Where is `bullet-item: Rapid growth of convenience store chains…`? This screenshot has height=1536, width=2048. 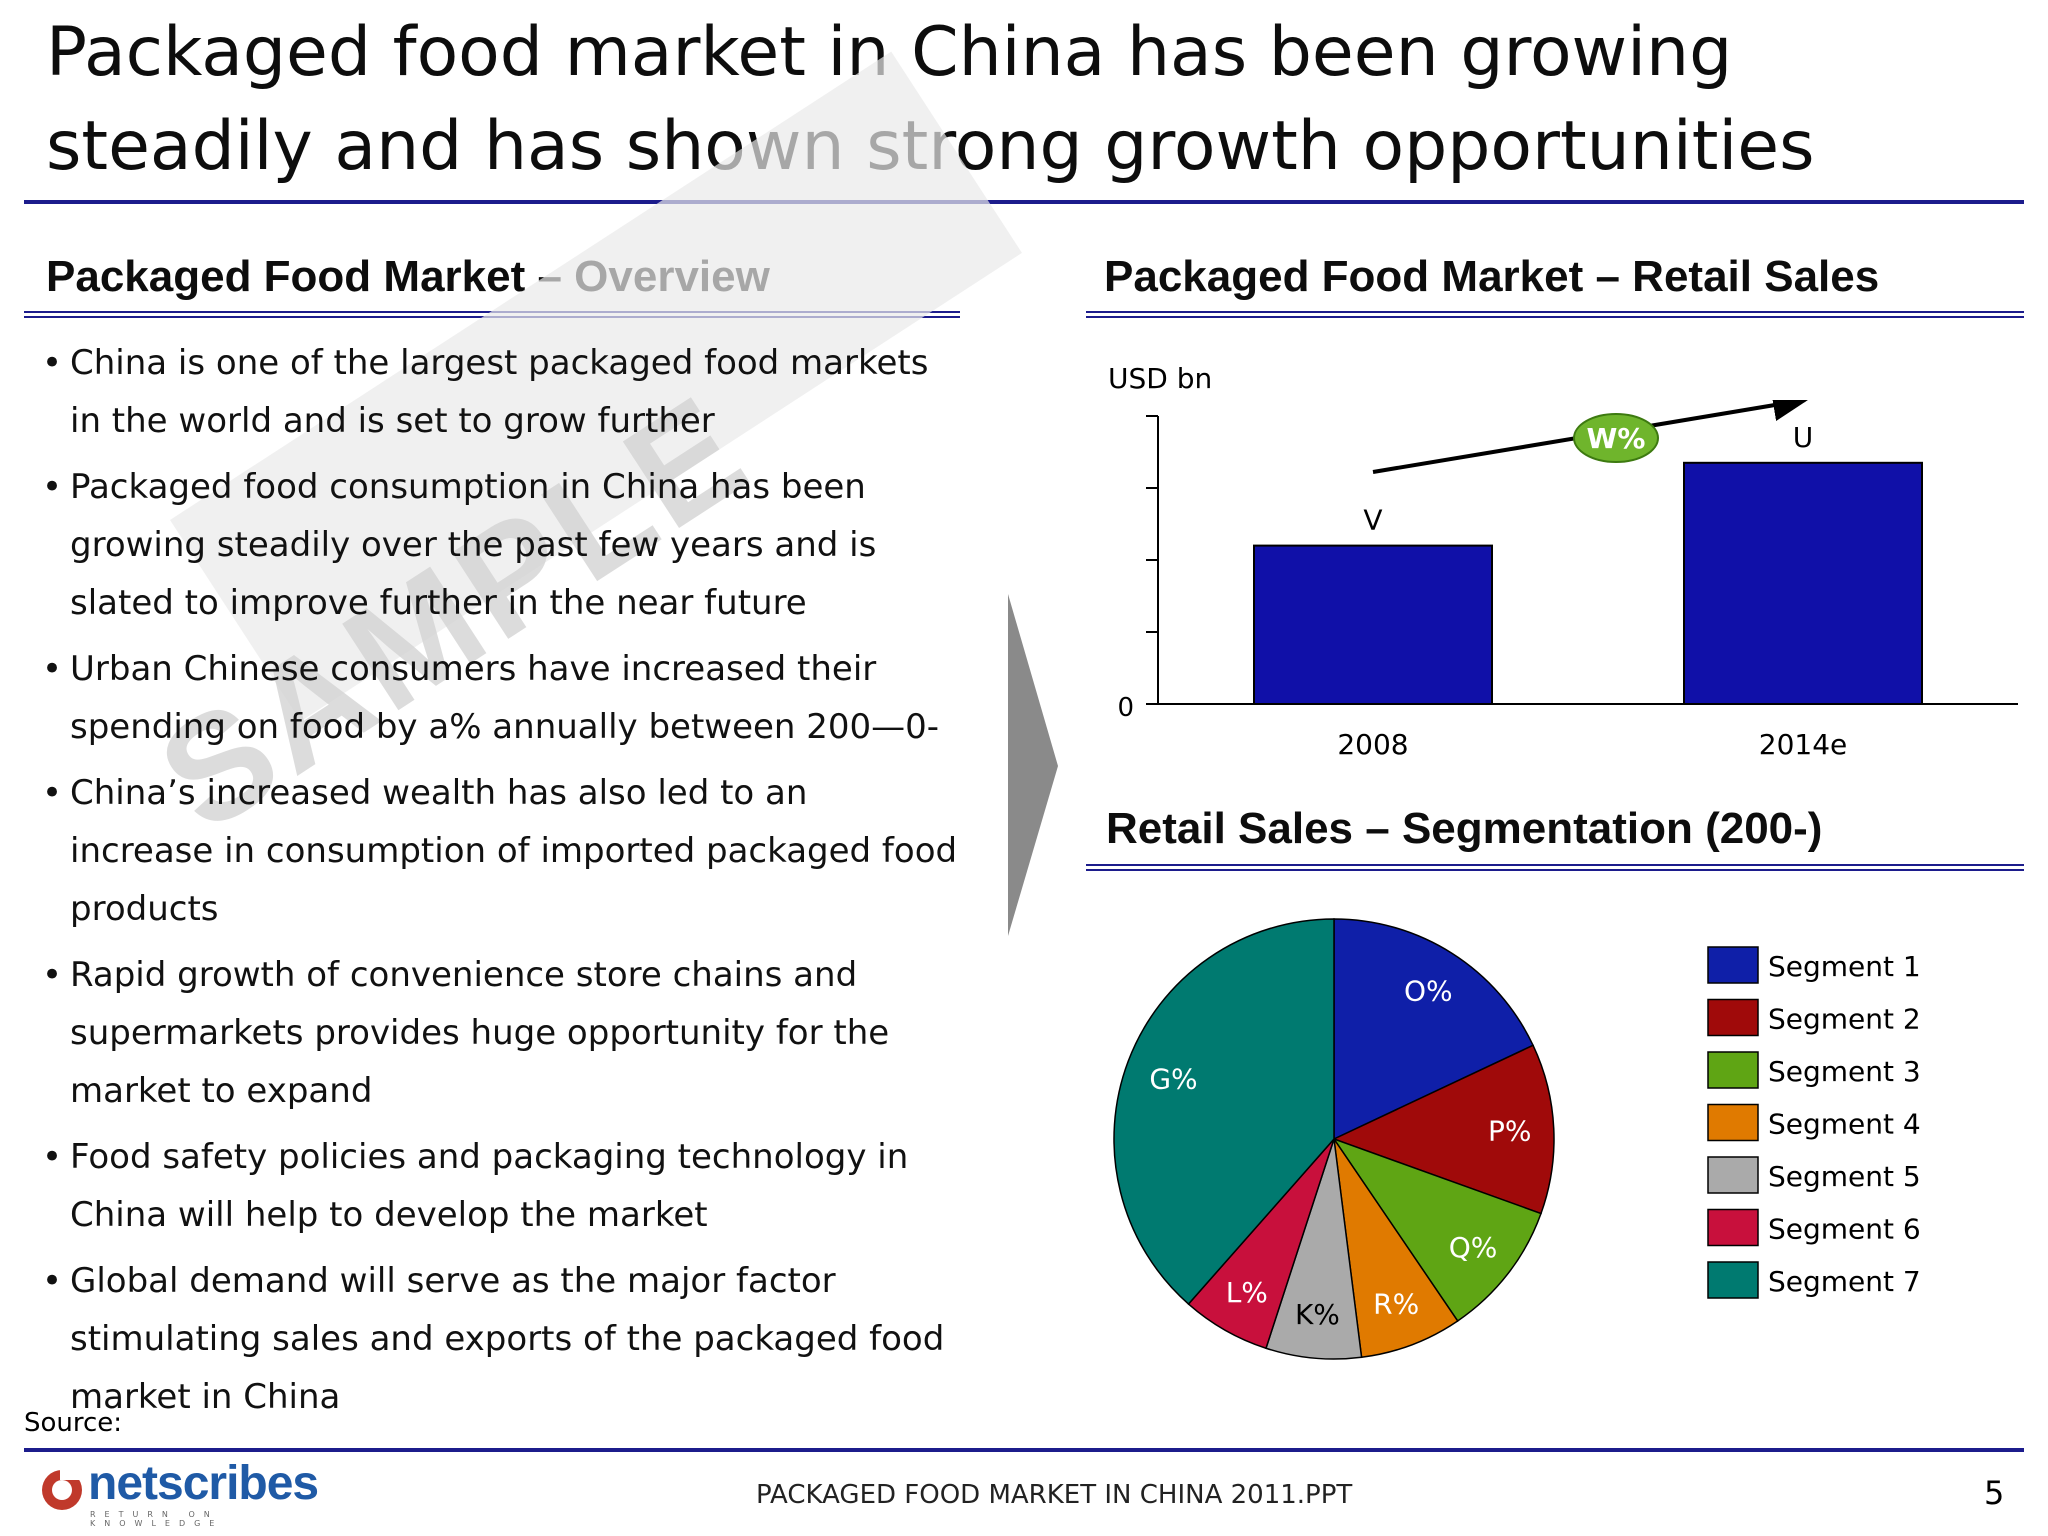 bullet-item: Rapid growth of convenience store chains… is located at coordinates (500, 1033).